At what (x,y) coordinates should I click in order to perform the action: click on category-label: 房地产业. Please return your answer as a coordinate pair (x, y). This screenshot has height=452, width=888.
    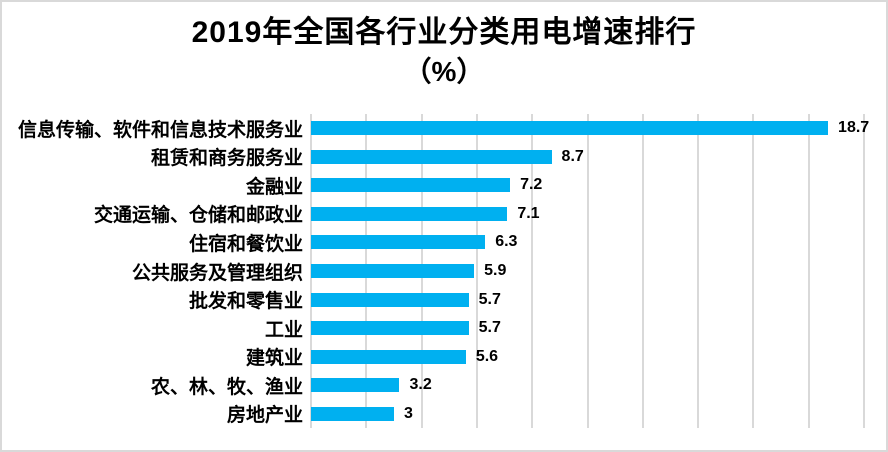
    Looking at the image, I should click on (264, 416).